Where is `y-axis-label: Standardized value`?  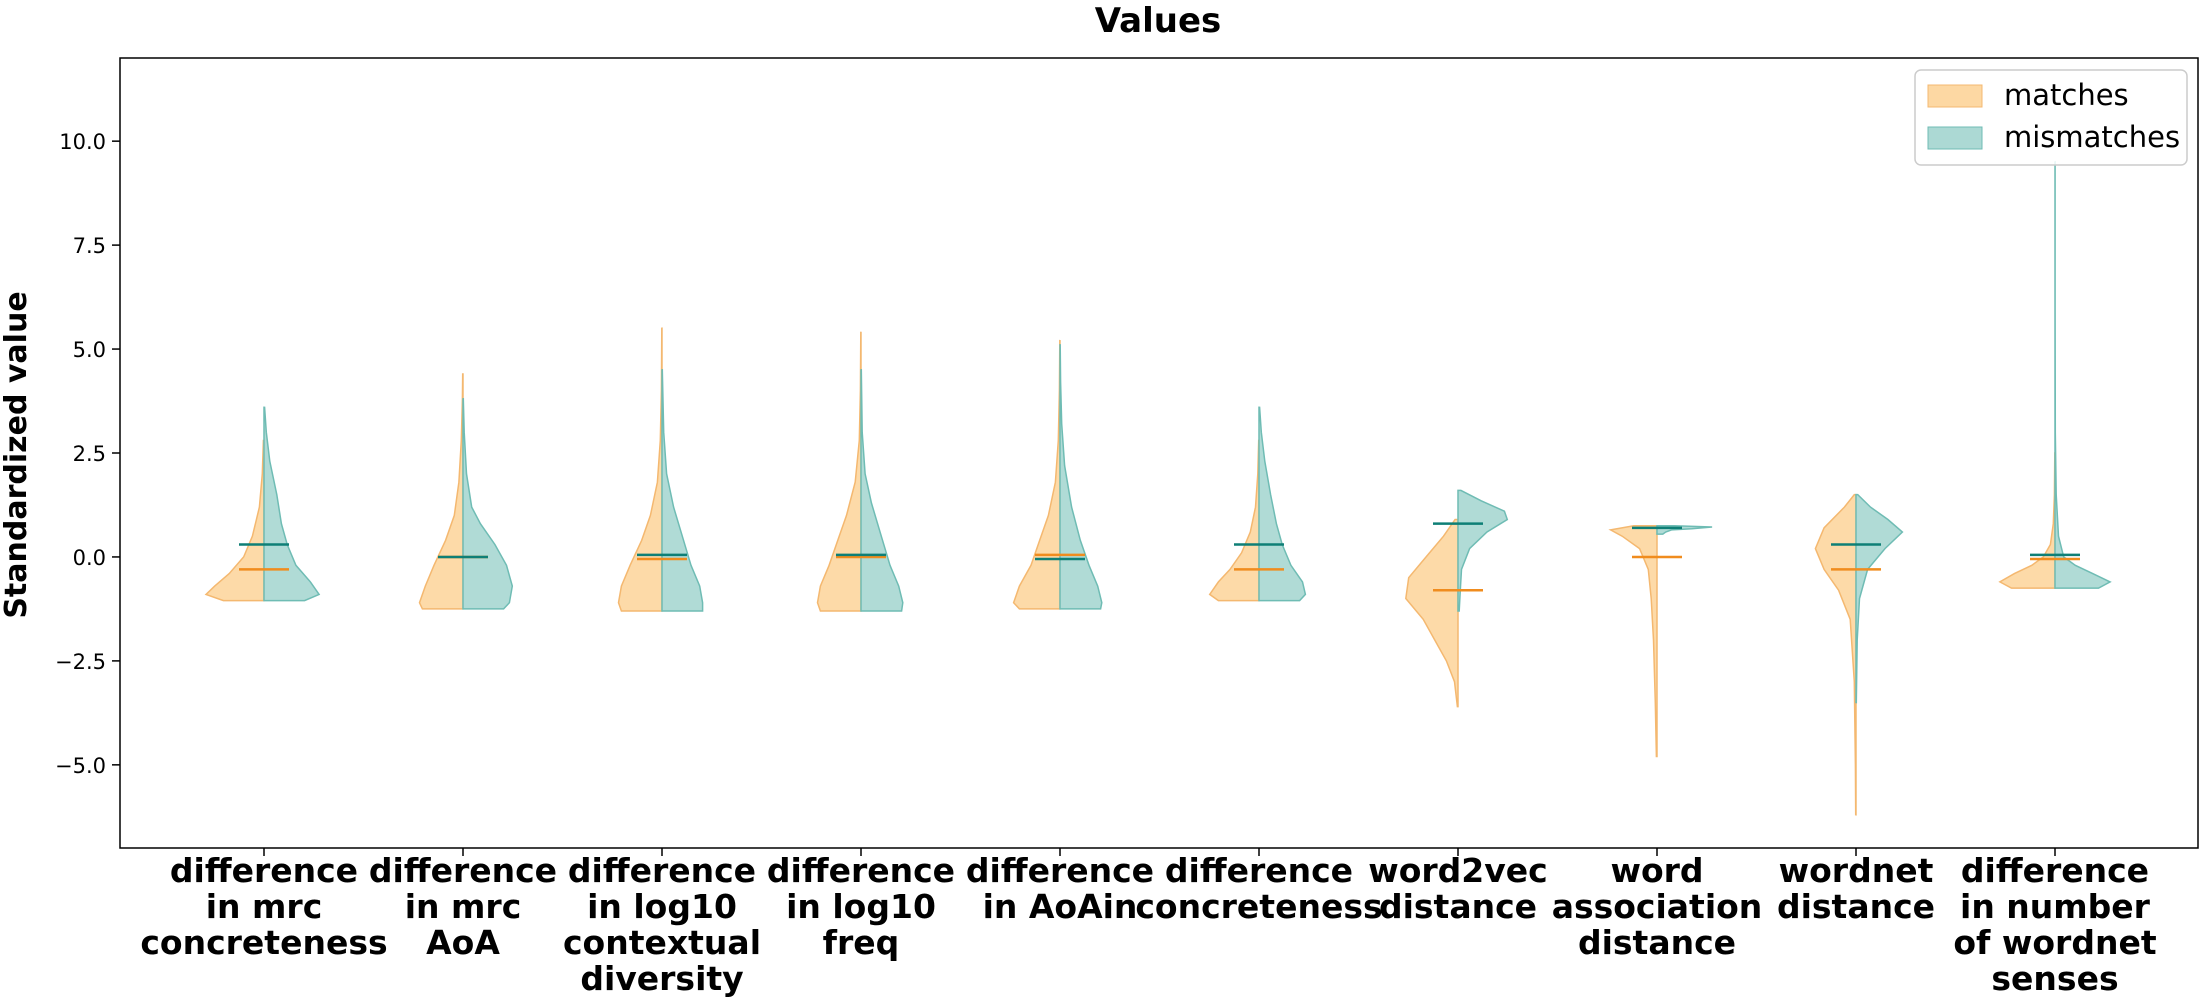 y-axis-label: Standardized value is located at coordinates (17, 454).